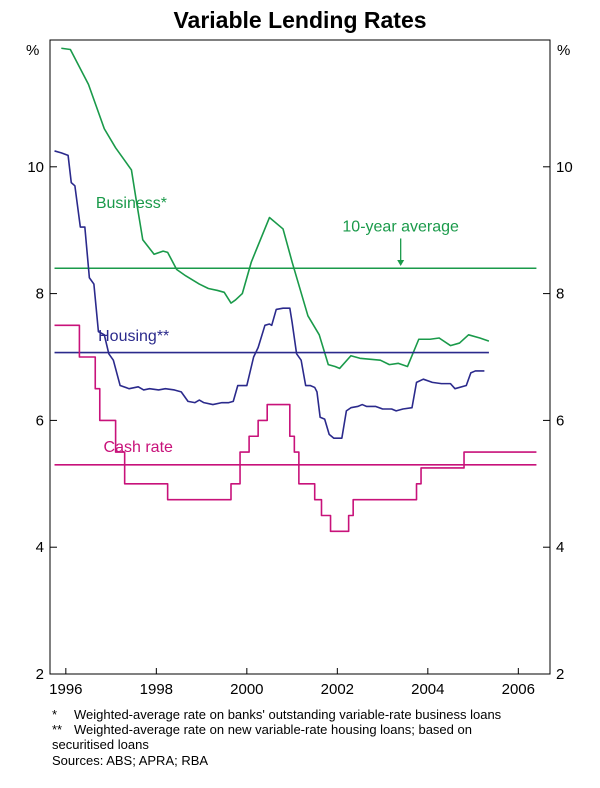 This screenshot has width=600, height=788. Describe the element at coordinates (564, 167) in the screenshot. I see `y-tick-label-right-10: 10` at that location.